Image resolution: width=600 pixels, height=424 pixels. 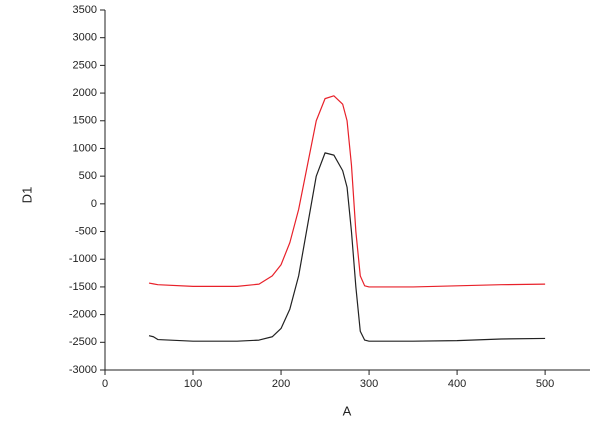 What do you see at coordinates (193, 384) in the screenshot?
I see `x-tick-label: 100` at bounding box center [193, 384].